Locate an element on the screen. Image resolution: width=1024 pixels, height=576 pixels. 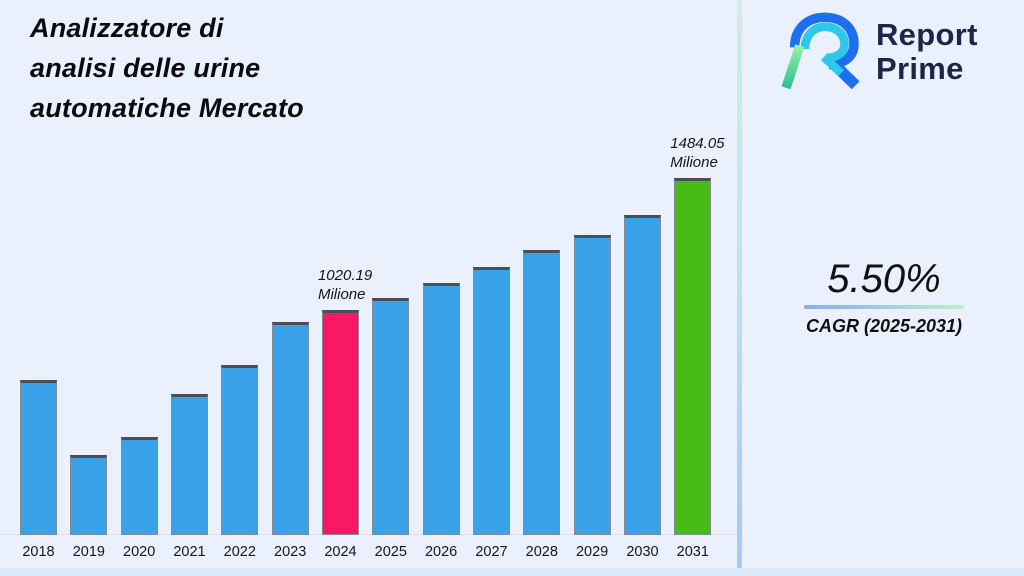
bar-2024 is located at coordinates (340, 422).